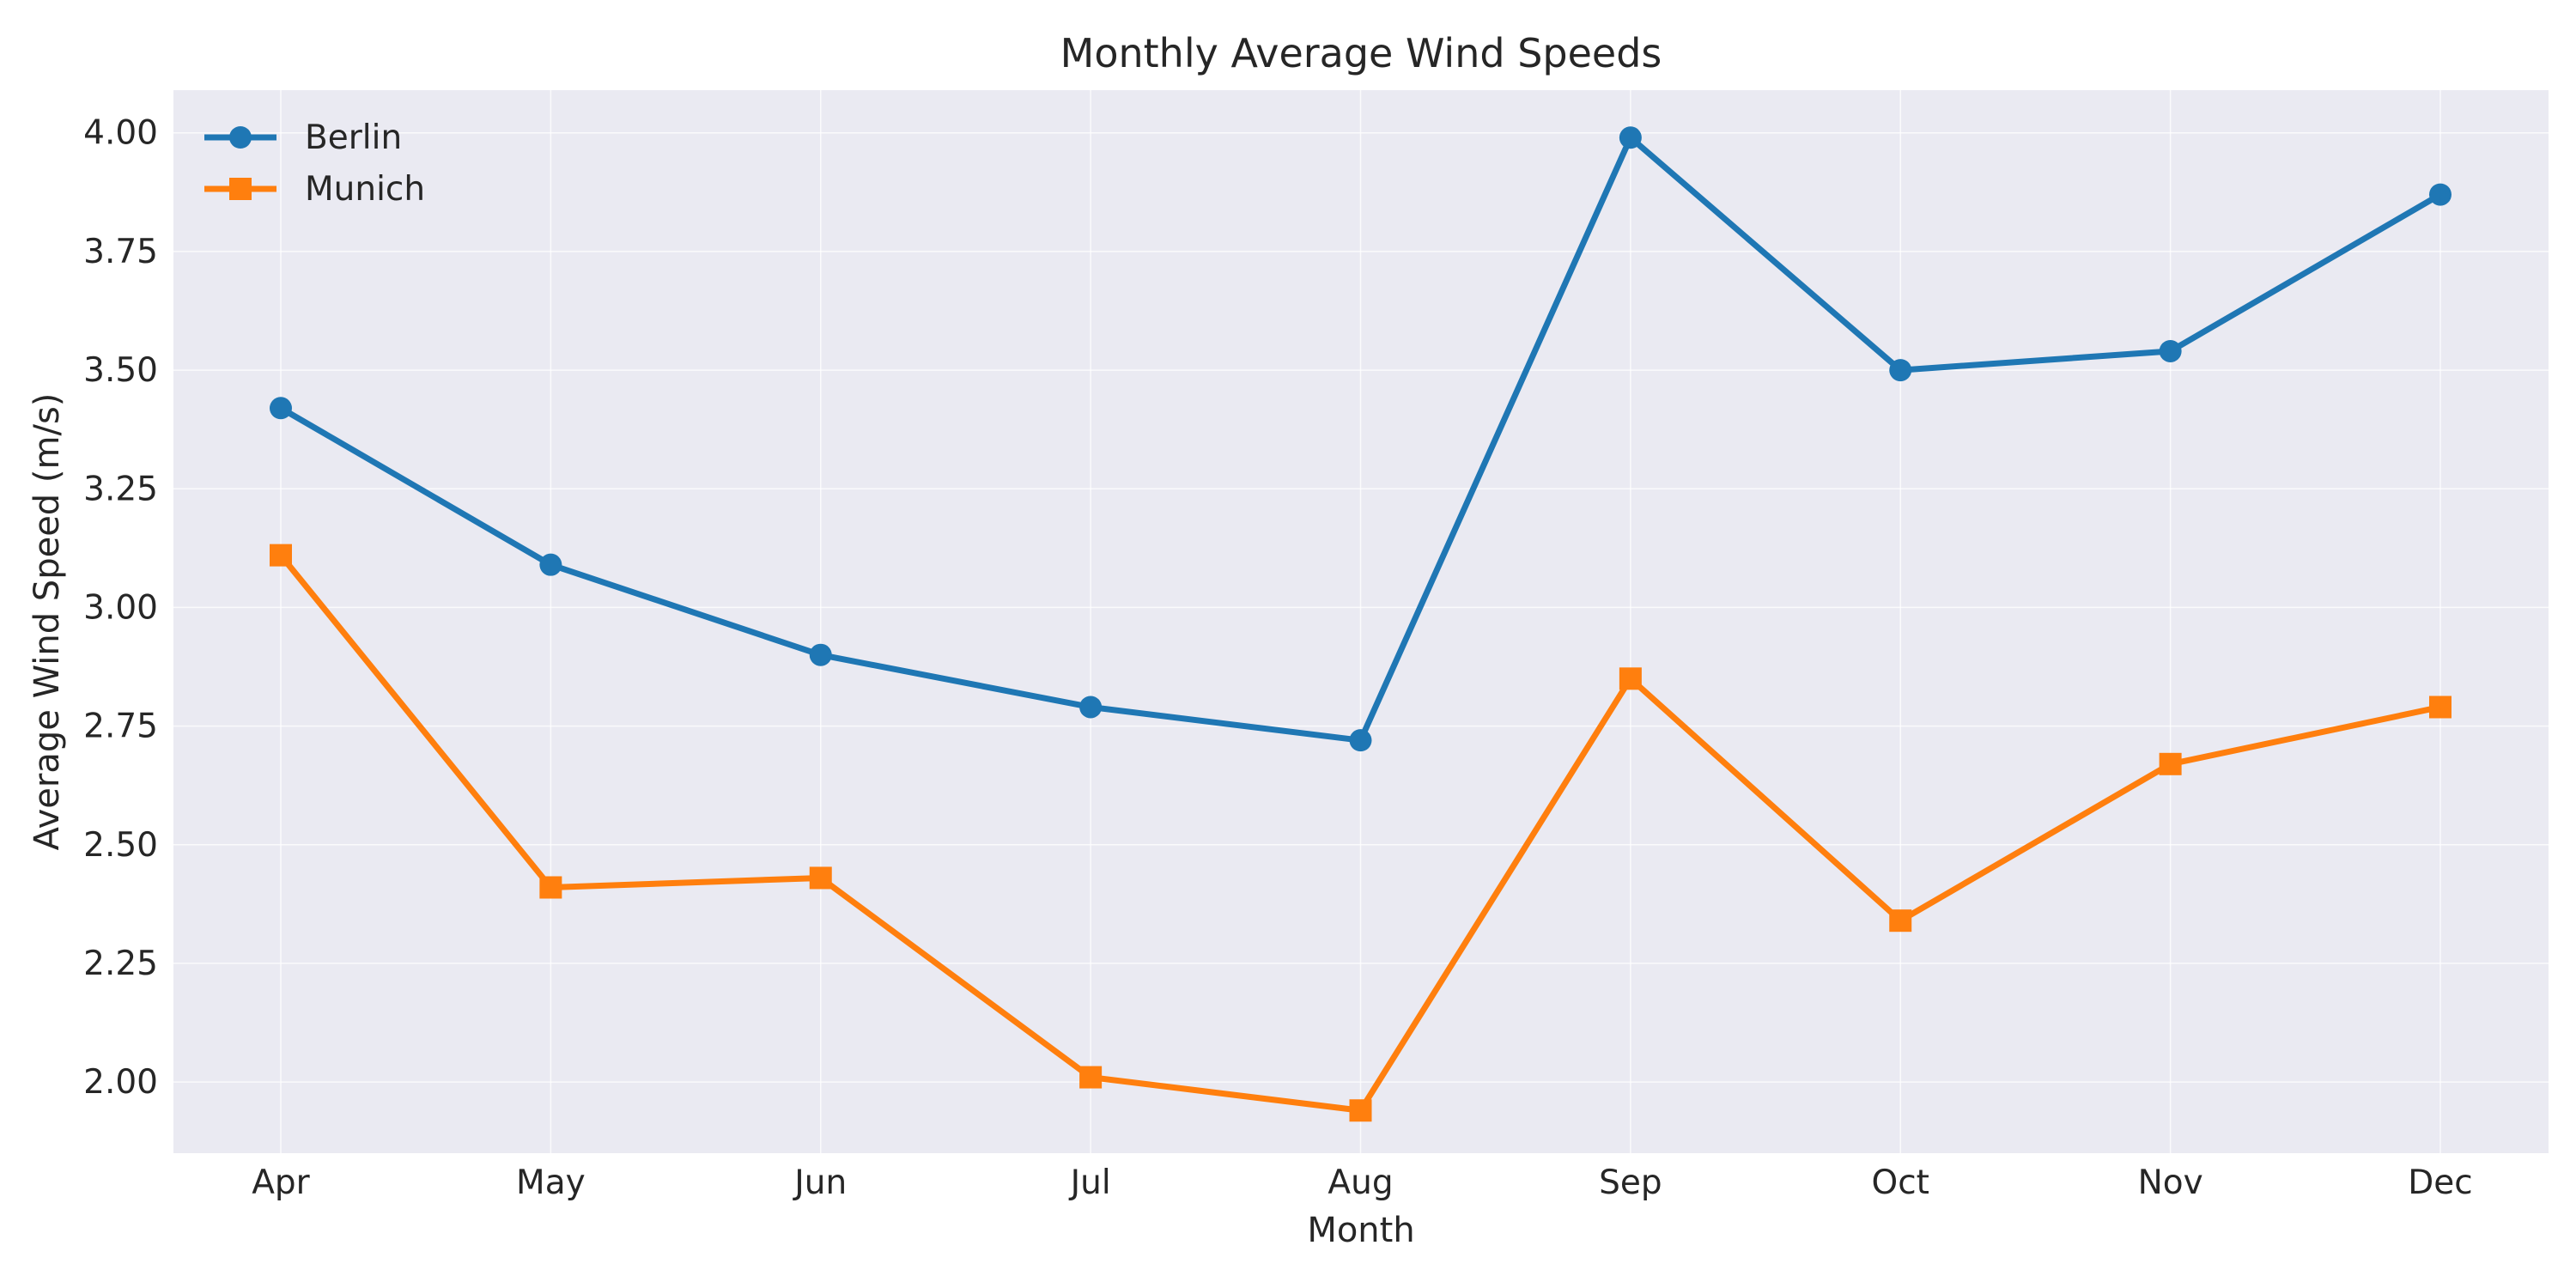  I want to click on x-tick-label: Nov, so click(2170, 1182).